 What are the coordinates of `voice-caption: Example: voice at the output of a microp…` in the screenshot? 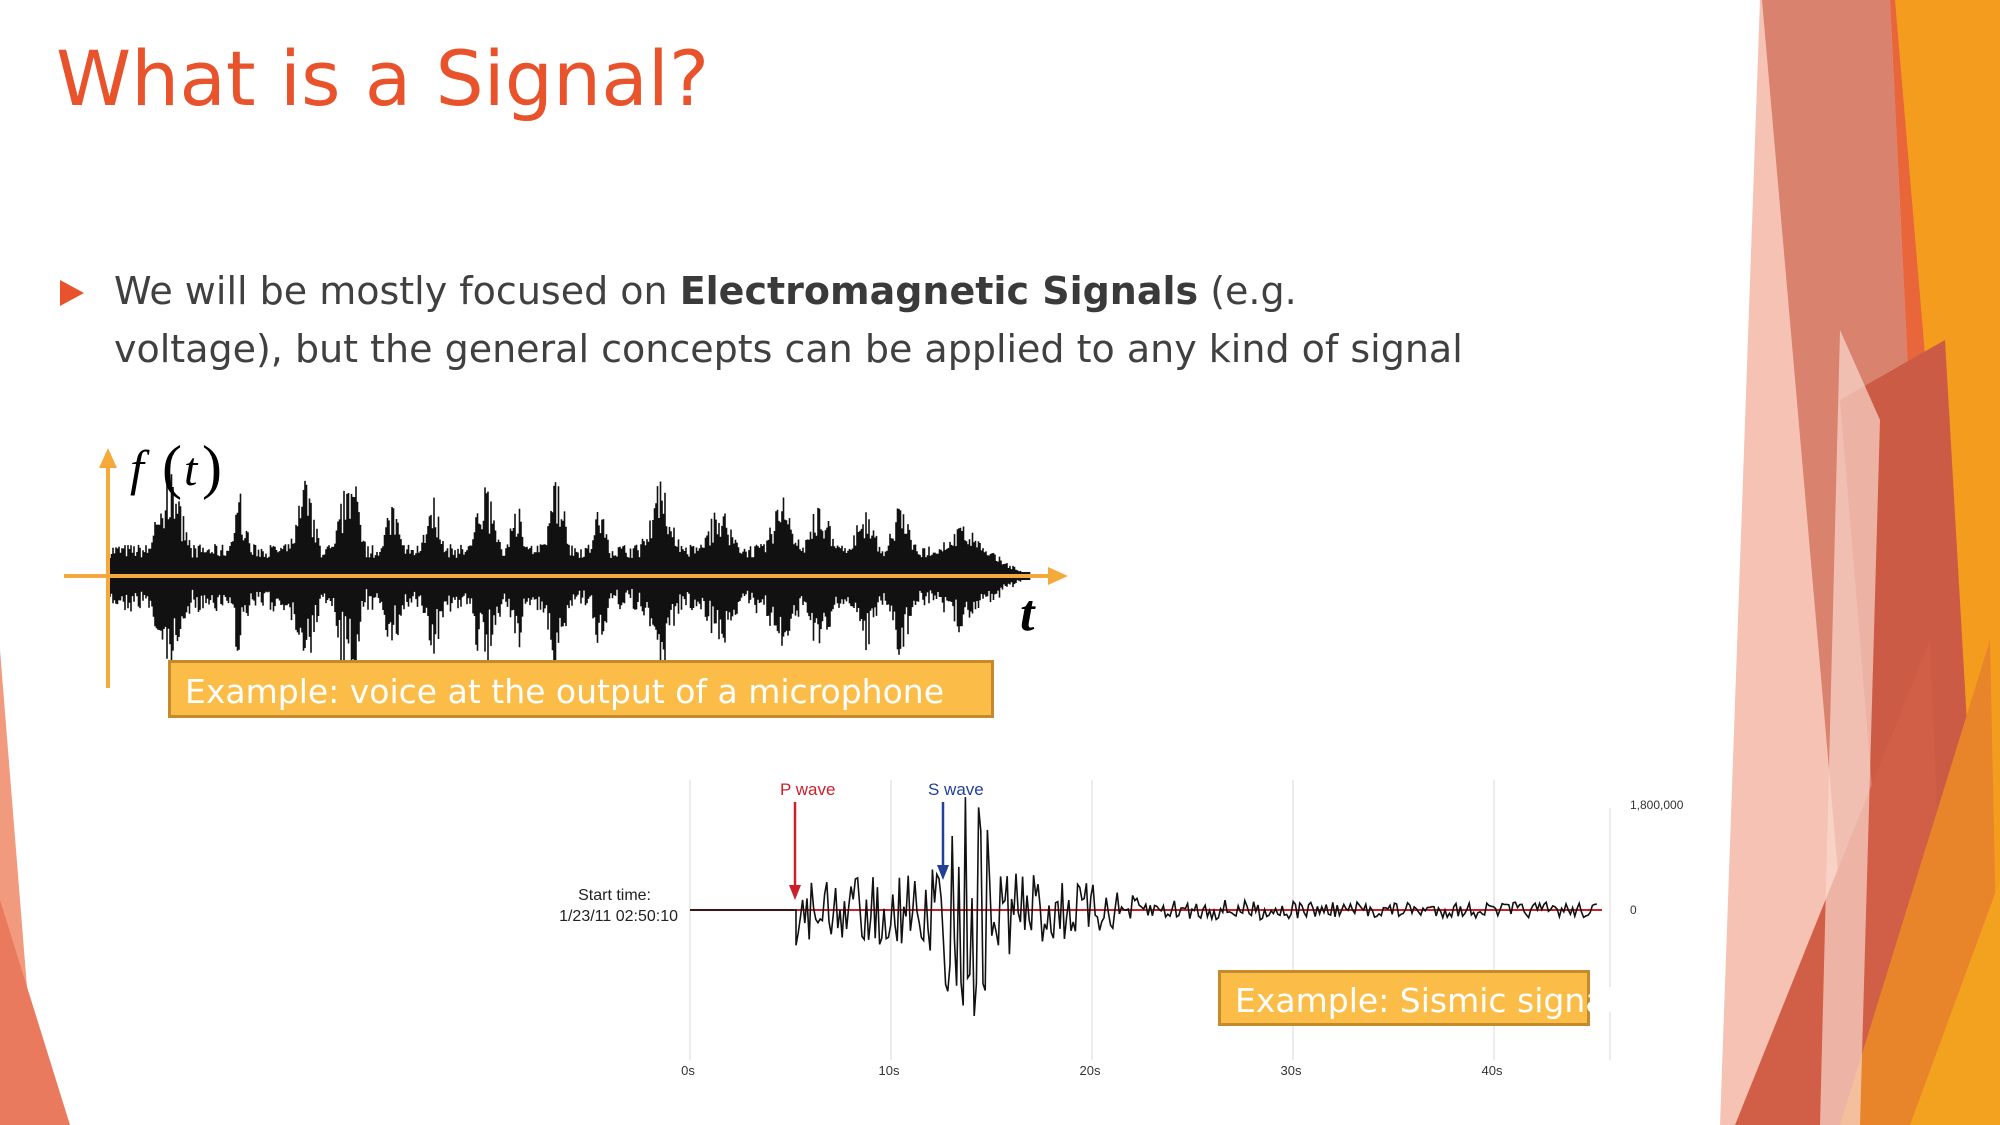 It's located at (581, 689).